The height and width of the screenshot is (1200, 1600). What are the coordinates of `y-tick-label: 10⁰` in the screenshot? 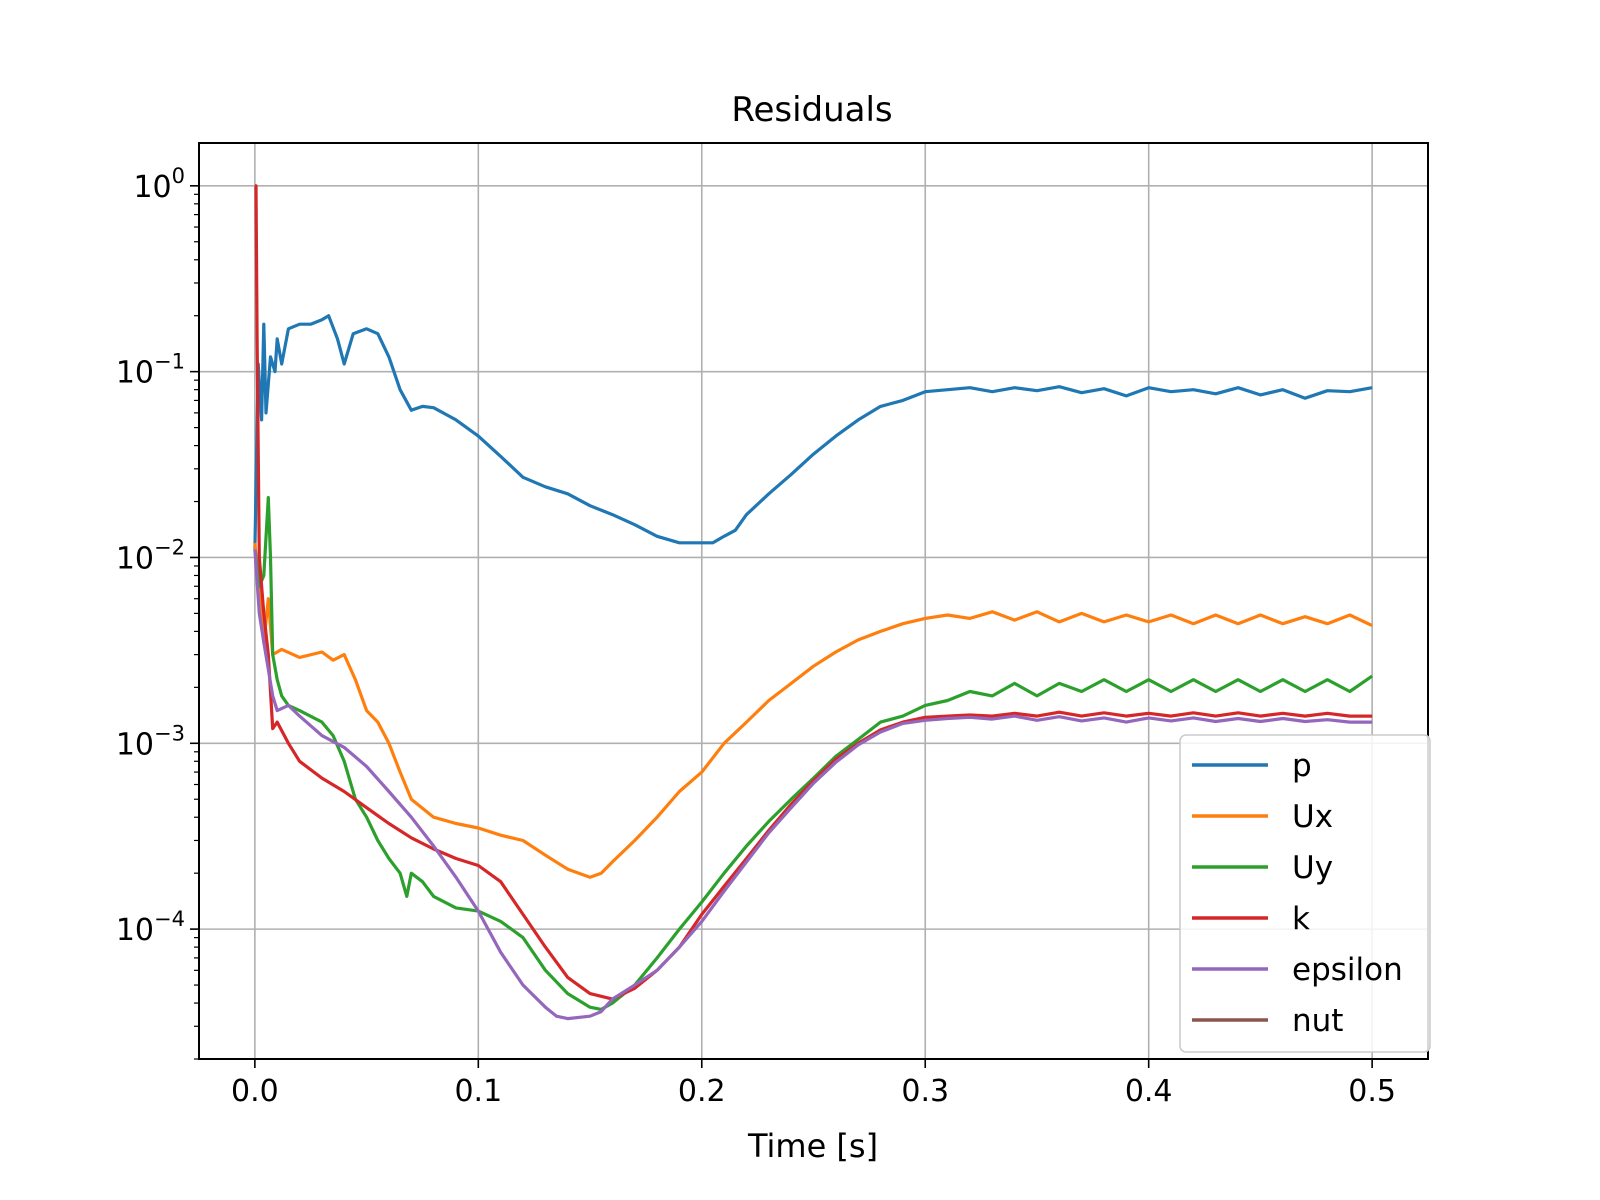 It's located at (159, 184).